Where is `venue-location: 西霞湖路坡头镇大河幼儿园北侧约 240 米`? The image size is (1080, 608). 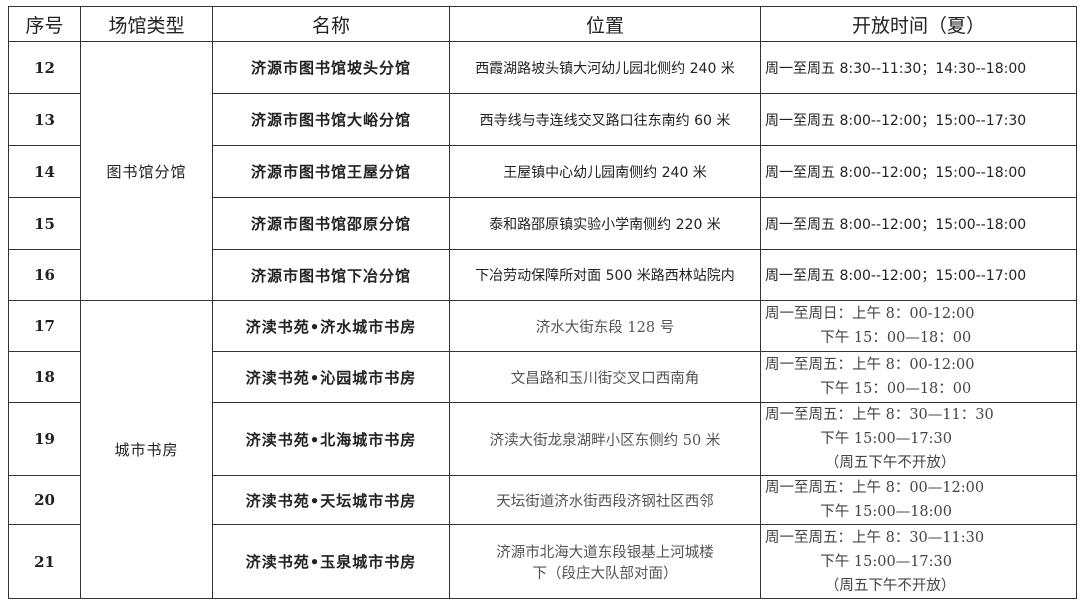 venue-location: 西霞湖路坡头镇大河幼儿园北侧约 240 米 is located at coordinates (605, 67).